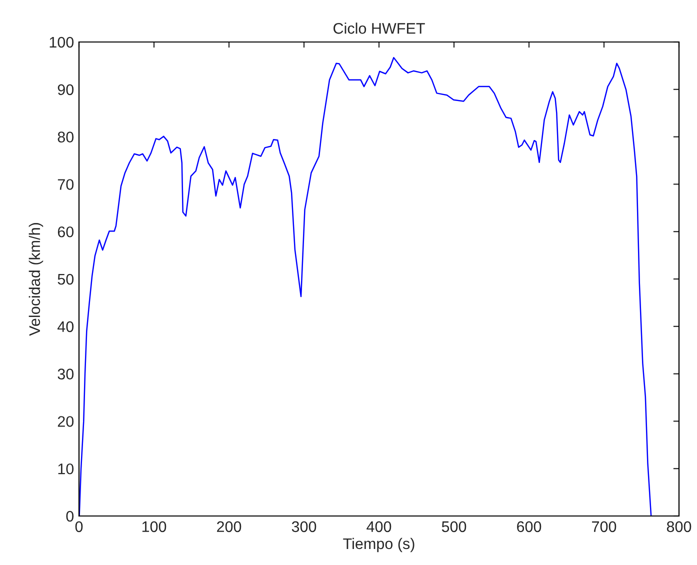 The image size is (697, 565). Describe the element at coordinates (36, 279) in the screenshot. I see `y-axis-title: Velocidad (km/h)` at that location.